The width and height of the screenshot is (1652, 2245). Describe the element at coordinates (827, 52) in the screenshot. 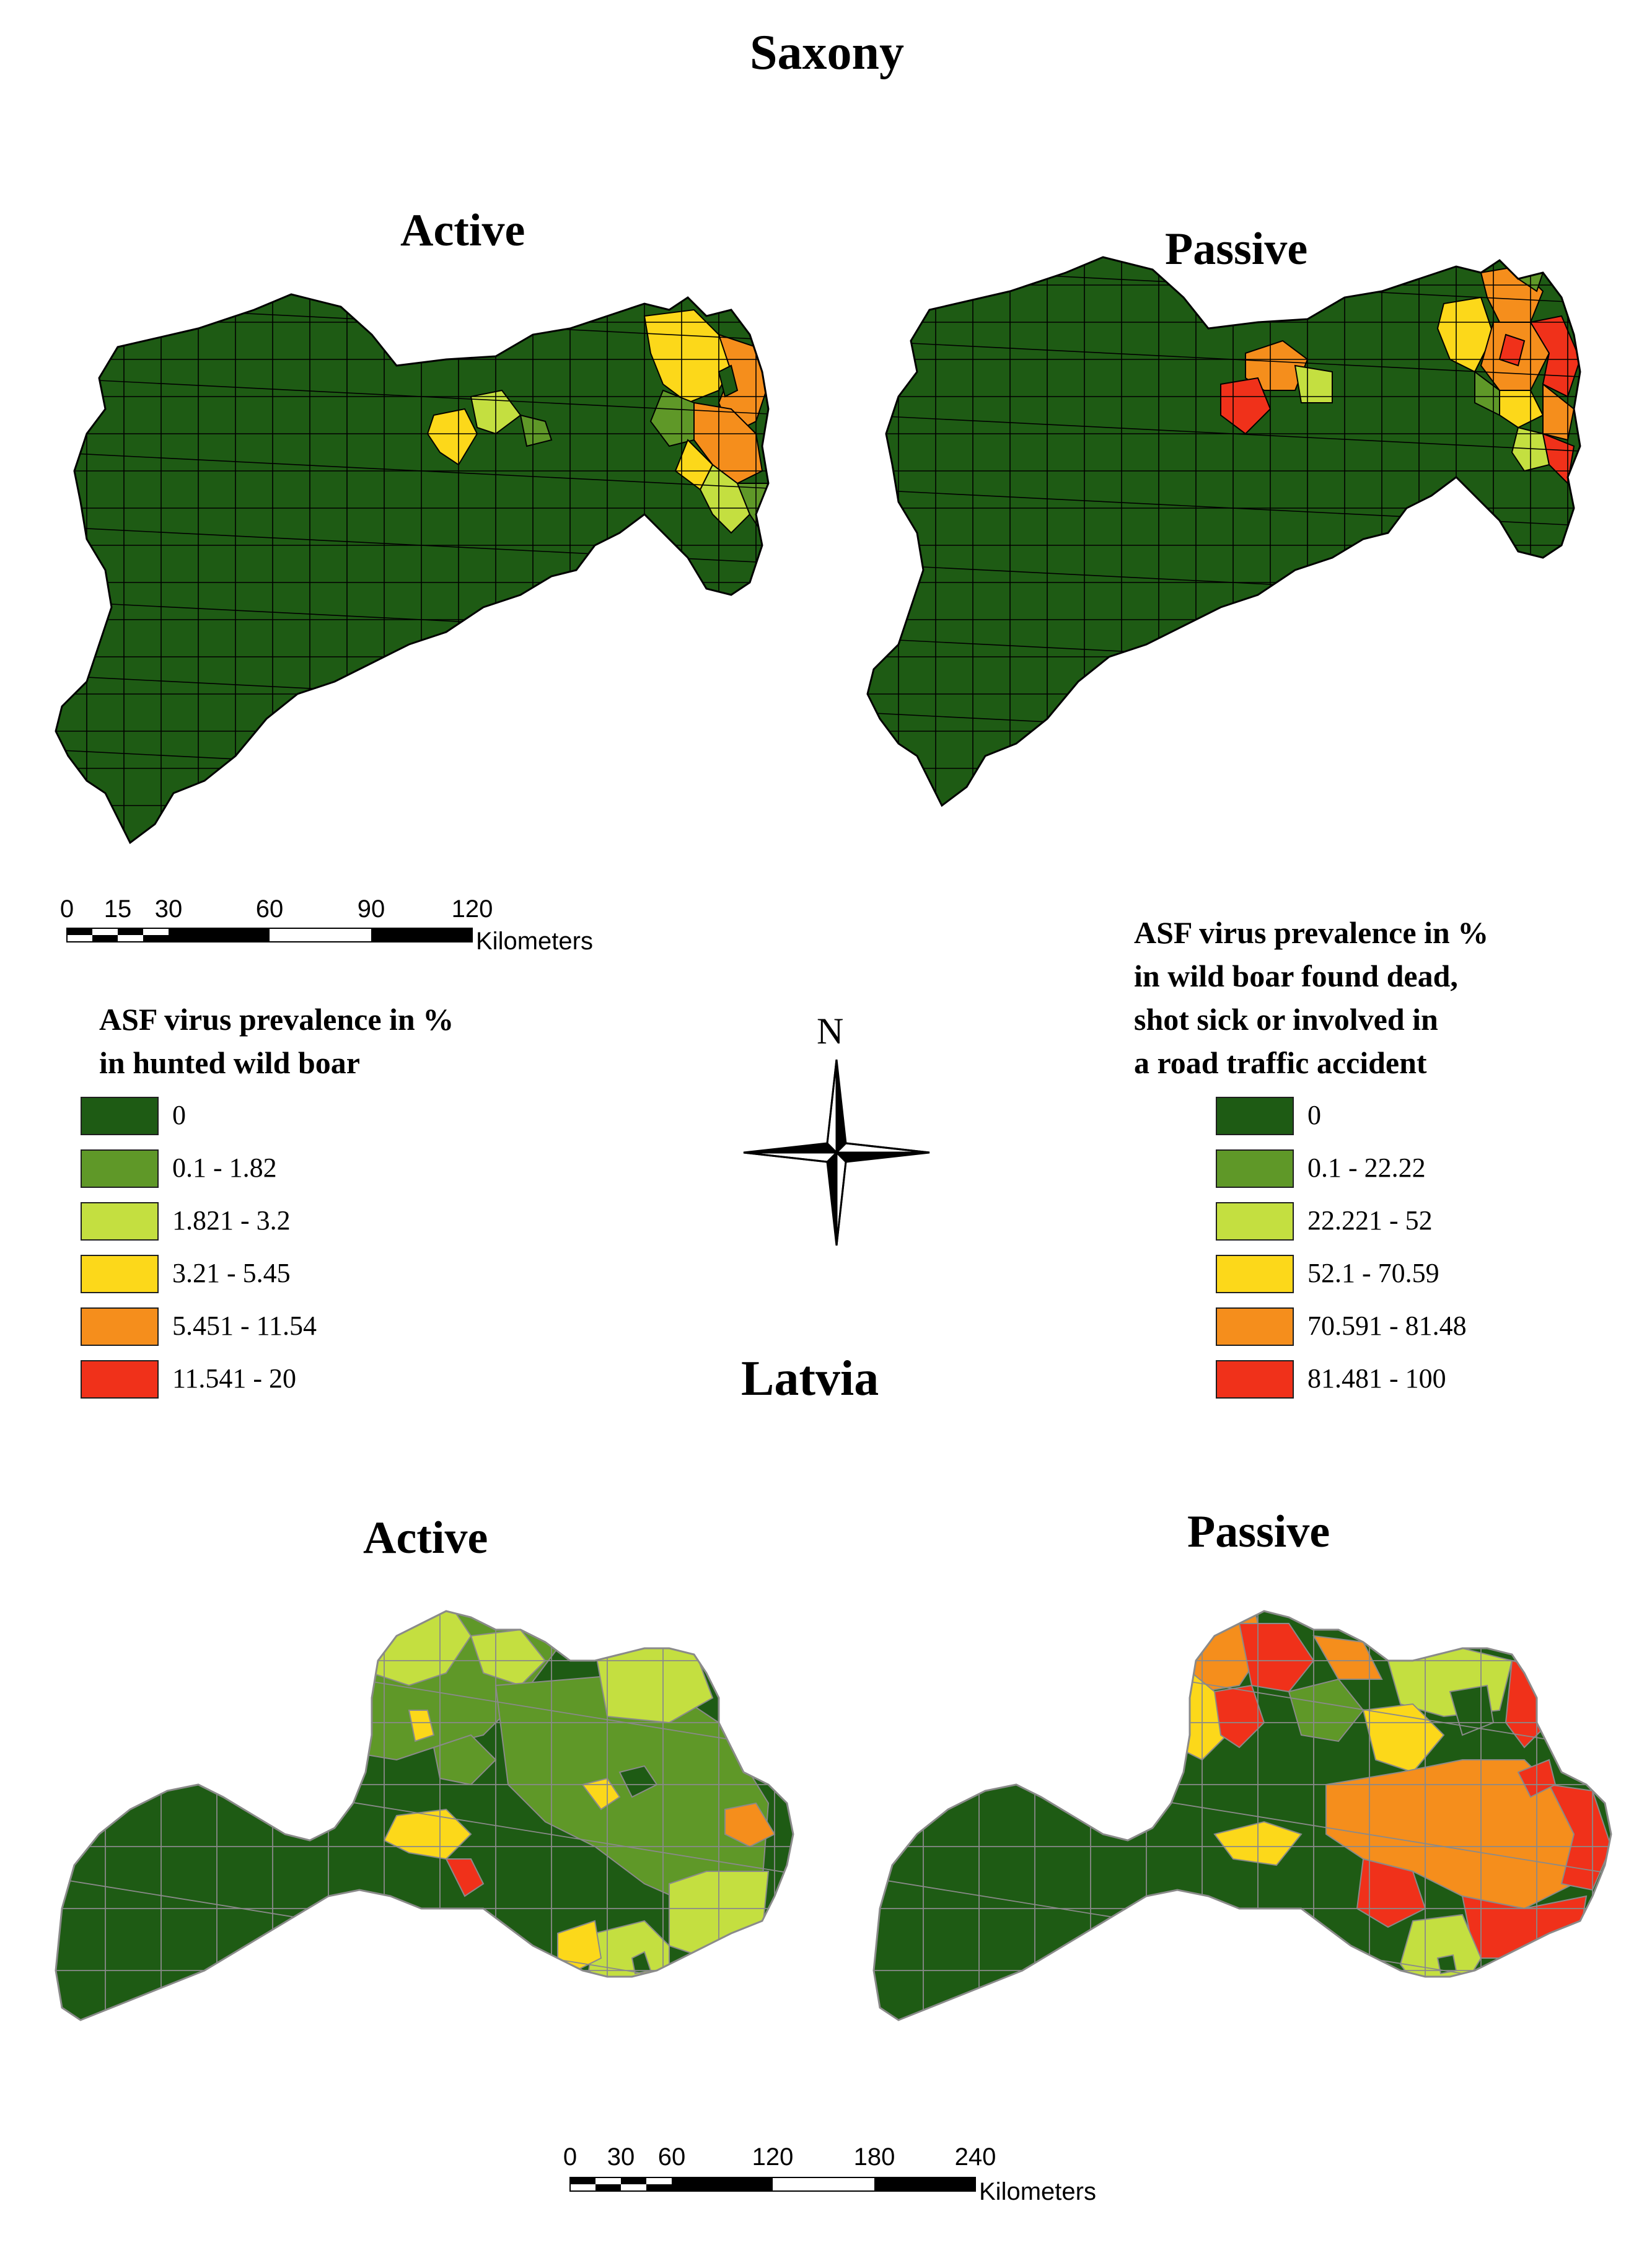

I see `saxony-title: Saxony` at that location.